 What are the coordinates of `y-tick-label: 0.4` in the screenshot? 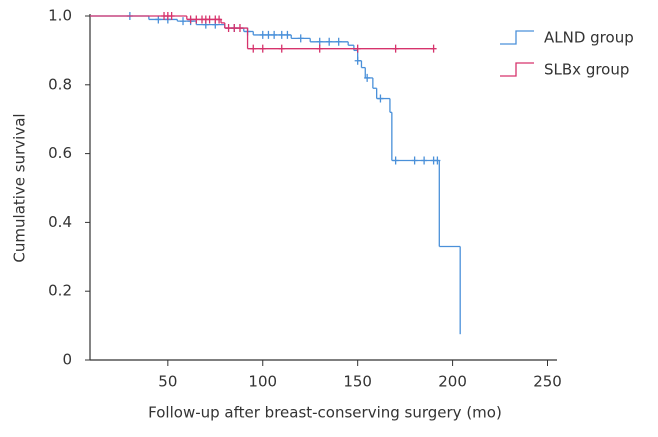 It's located at (60, 222).